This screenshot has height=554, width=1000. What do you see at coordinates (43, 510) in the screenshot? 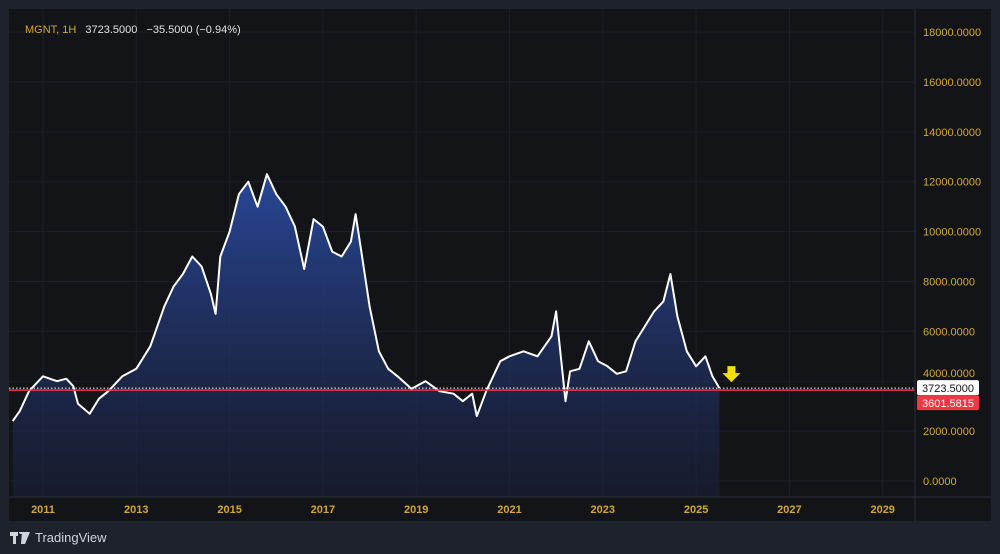
I see `x-tick-label: 2011` at bounding box center [43, 510].